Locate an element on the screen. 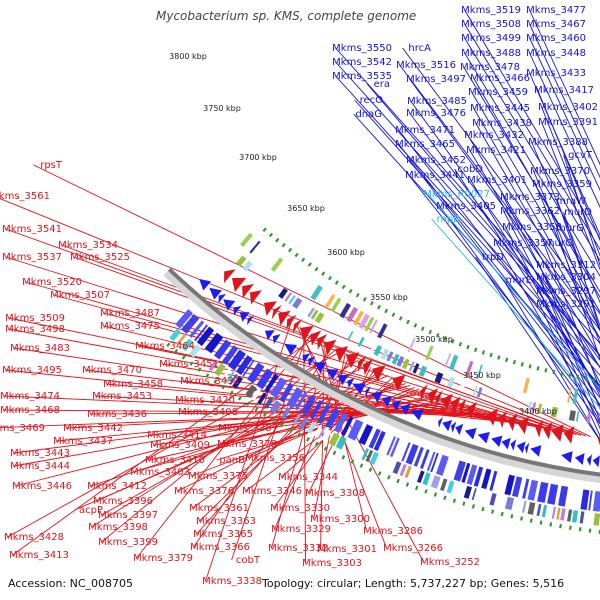 The width and height of the screenshot is (600, 600). gene-label-forward: Mkms_3362 is located at coordinates (530, 211).